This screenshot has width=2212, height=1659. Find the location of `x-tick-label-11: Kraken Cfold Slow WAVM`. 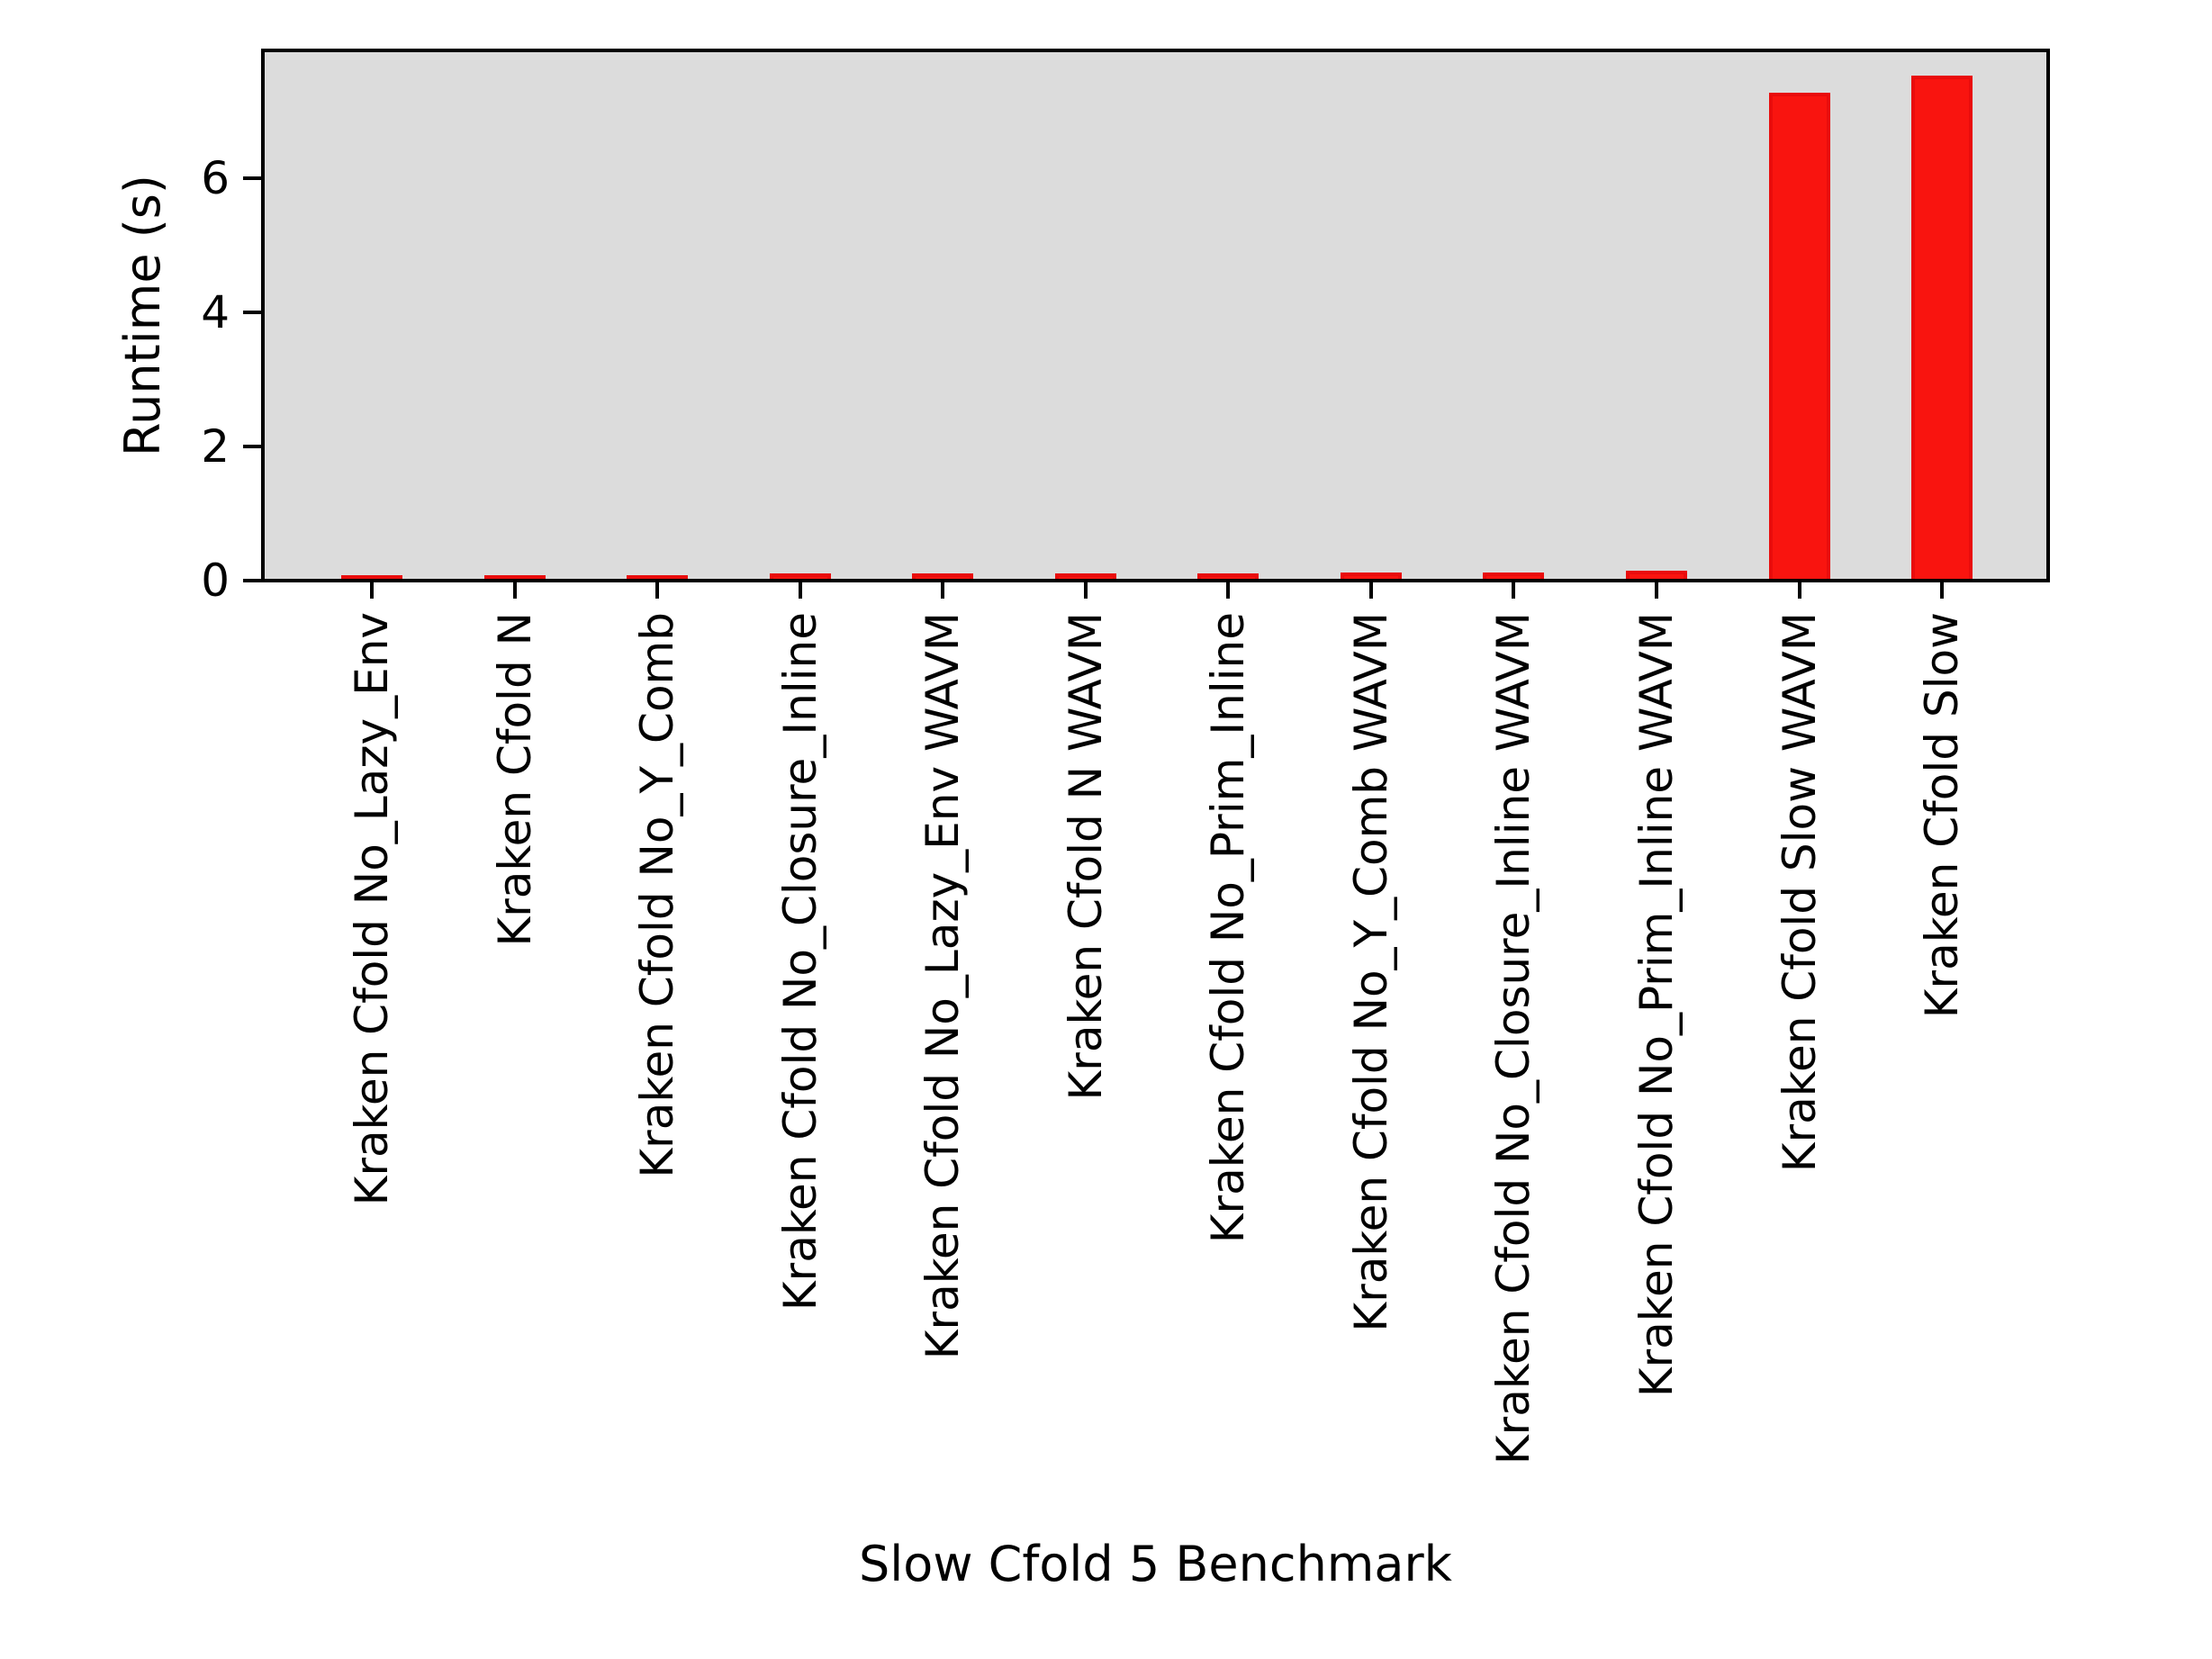

x-tick-label-11: Kraken Cfold Slow WAVM is located at coordinates (1799, 892).